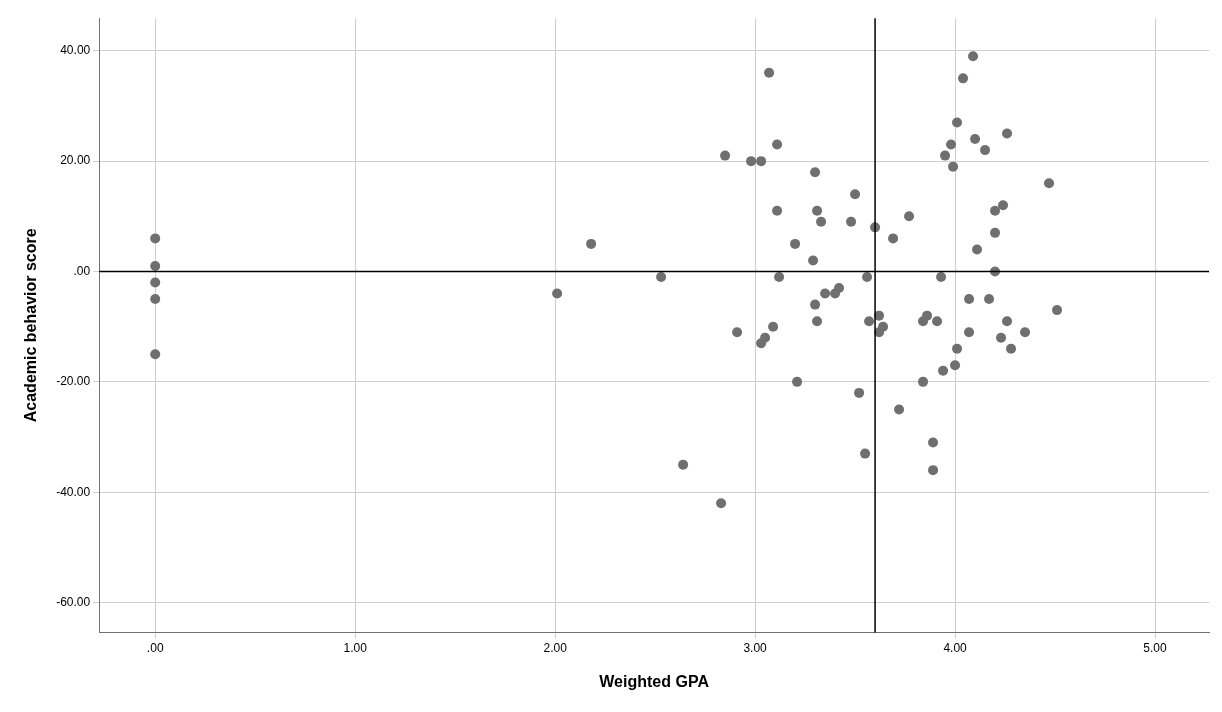  Describe the element at coordinates (75, 50) in the screenshot. I see `y-tick-label: 40.00` at that location.